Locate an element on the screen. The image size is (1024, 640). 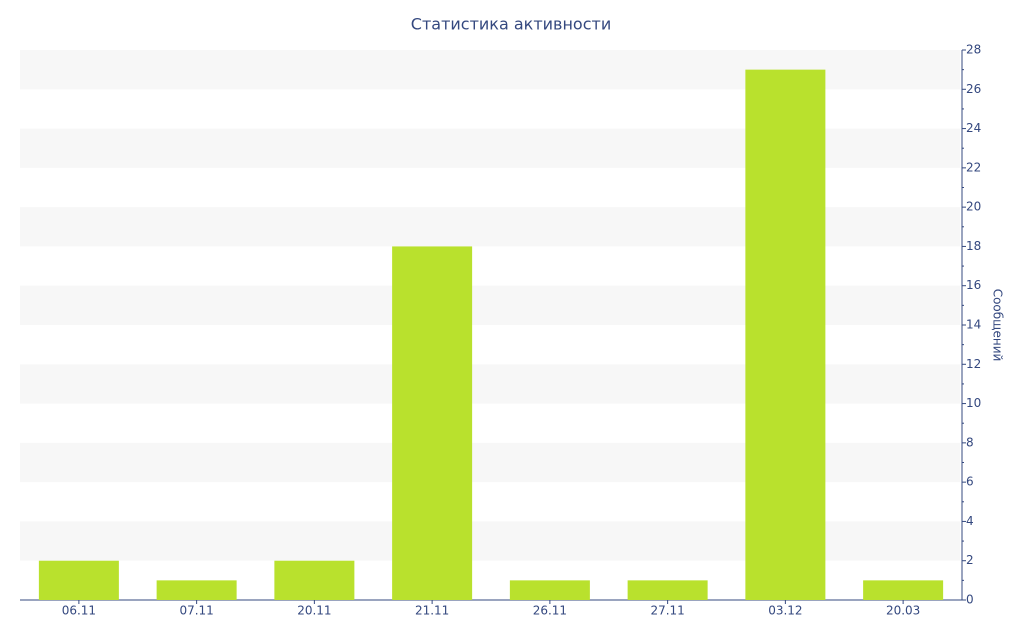
y-tick-label: 8 is located at coordinates (970, 442).